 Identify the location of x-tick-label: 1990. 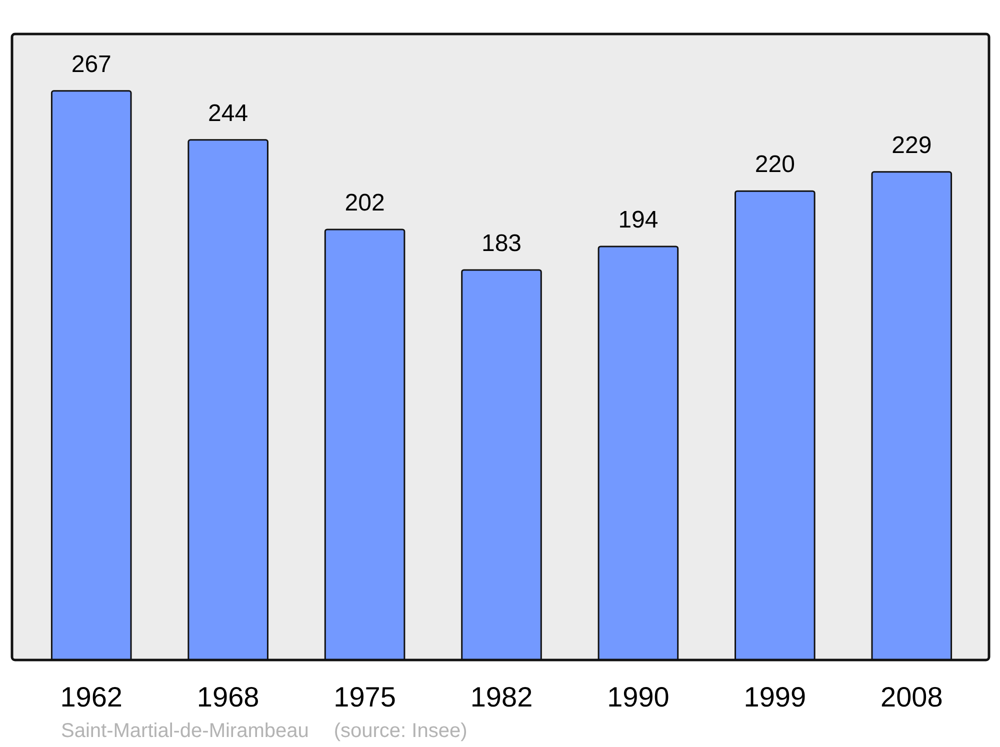
(638, 697).